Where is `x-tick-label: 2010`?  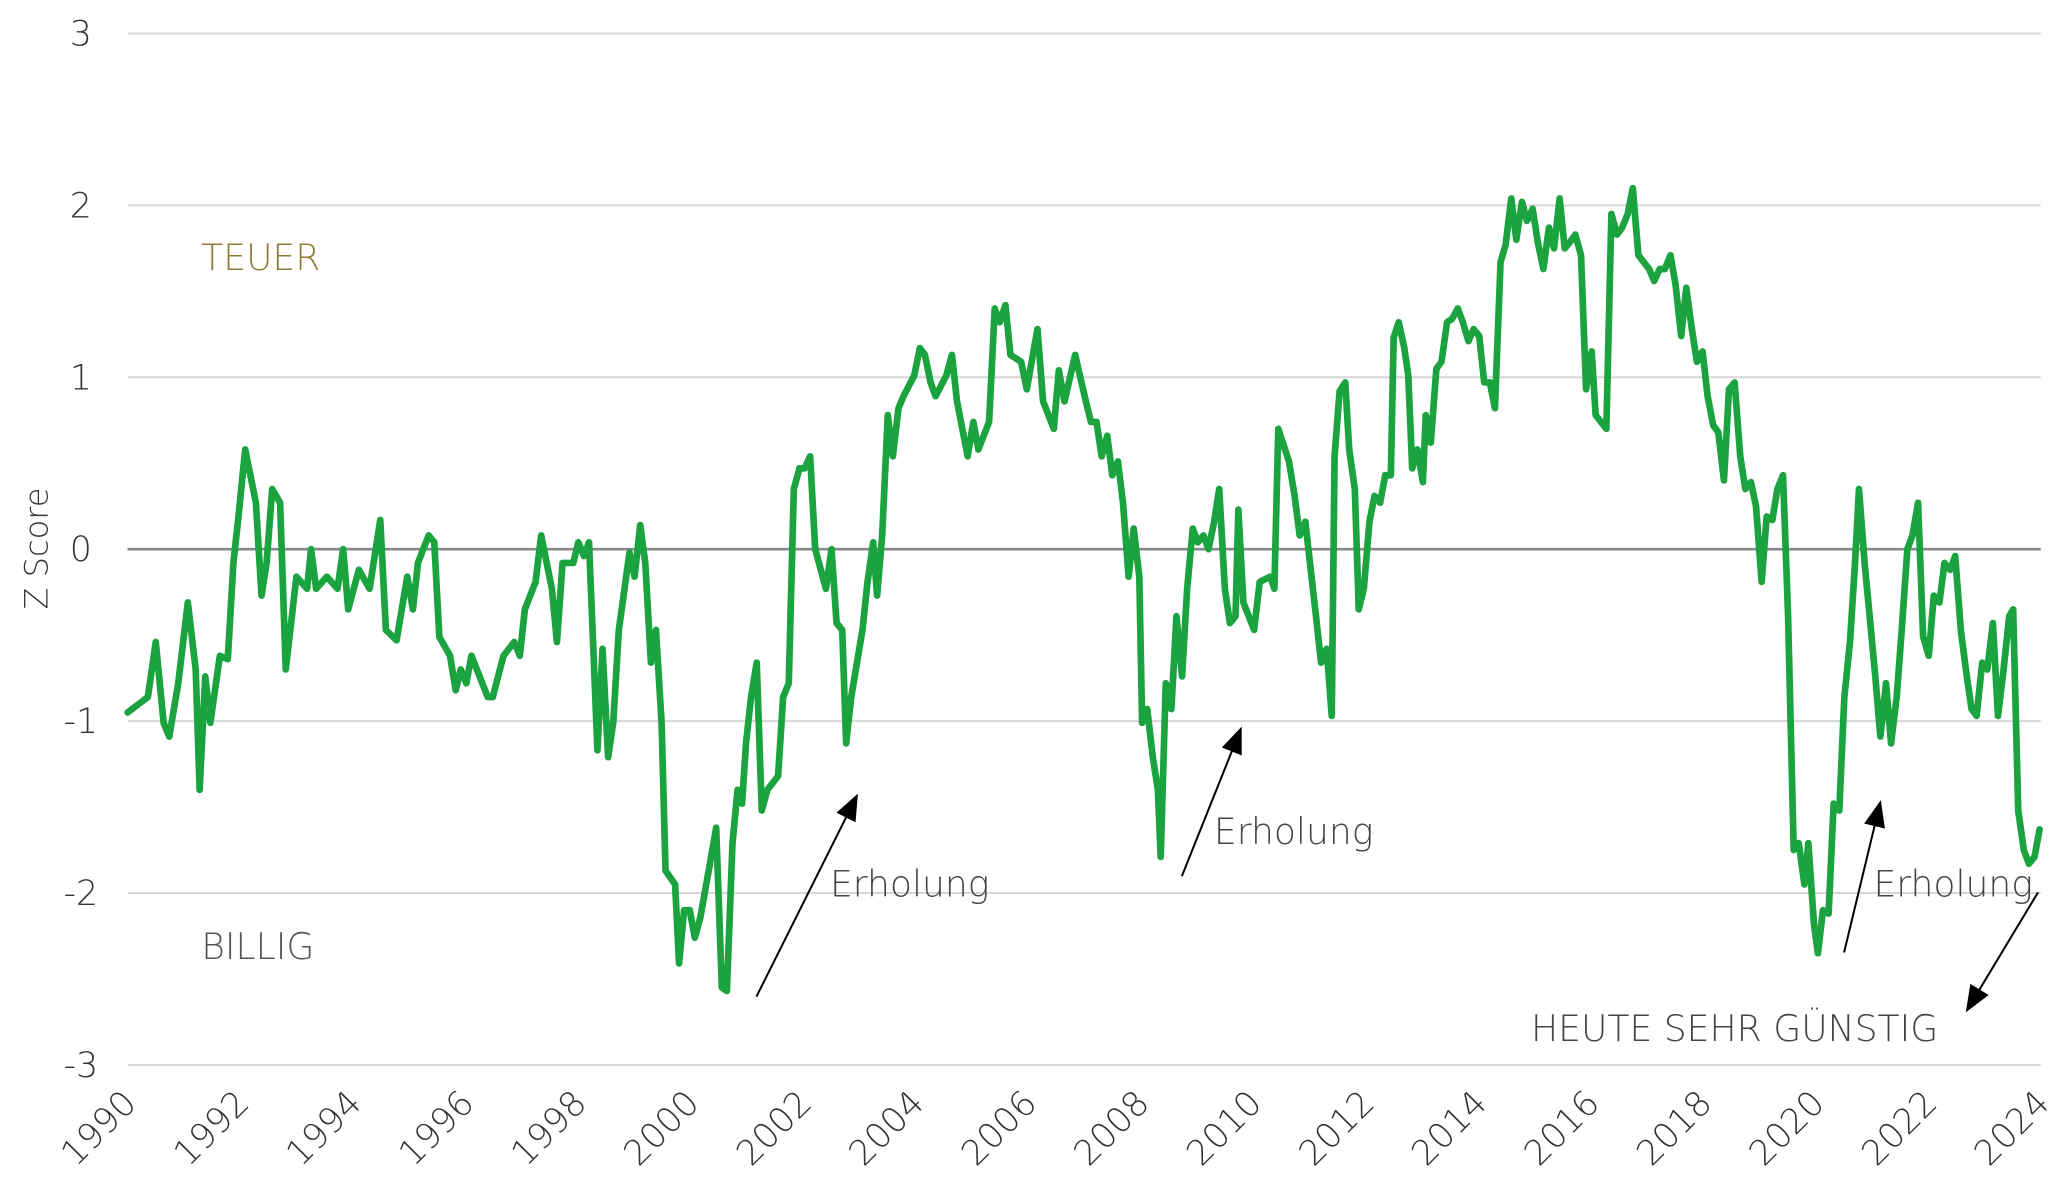
x-tick-label: 2010 is located at coordinates (1224, 1128).